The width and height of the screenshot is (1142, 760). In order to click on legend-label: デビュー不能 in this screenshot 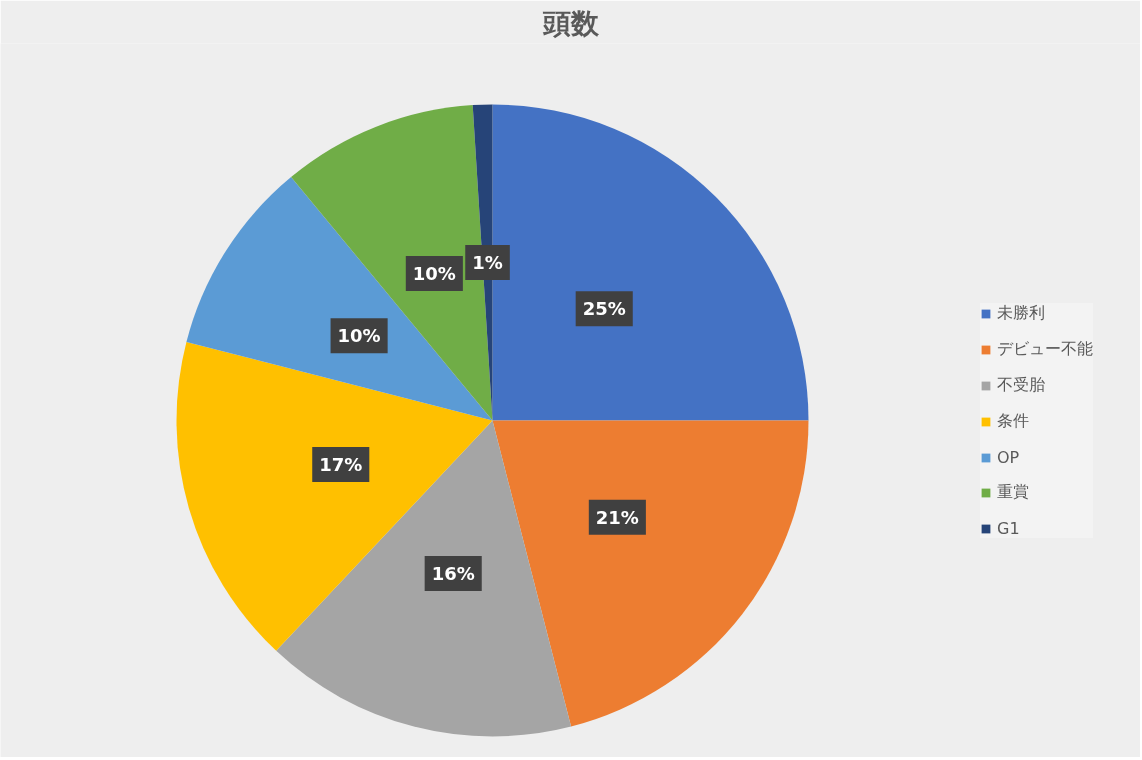, I will do `click(1045, 349)`.